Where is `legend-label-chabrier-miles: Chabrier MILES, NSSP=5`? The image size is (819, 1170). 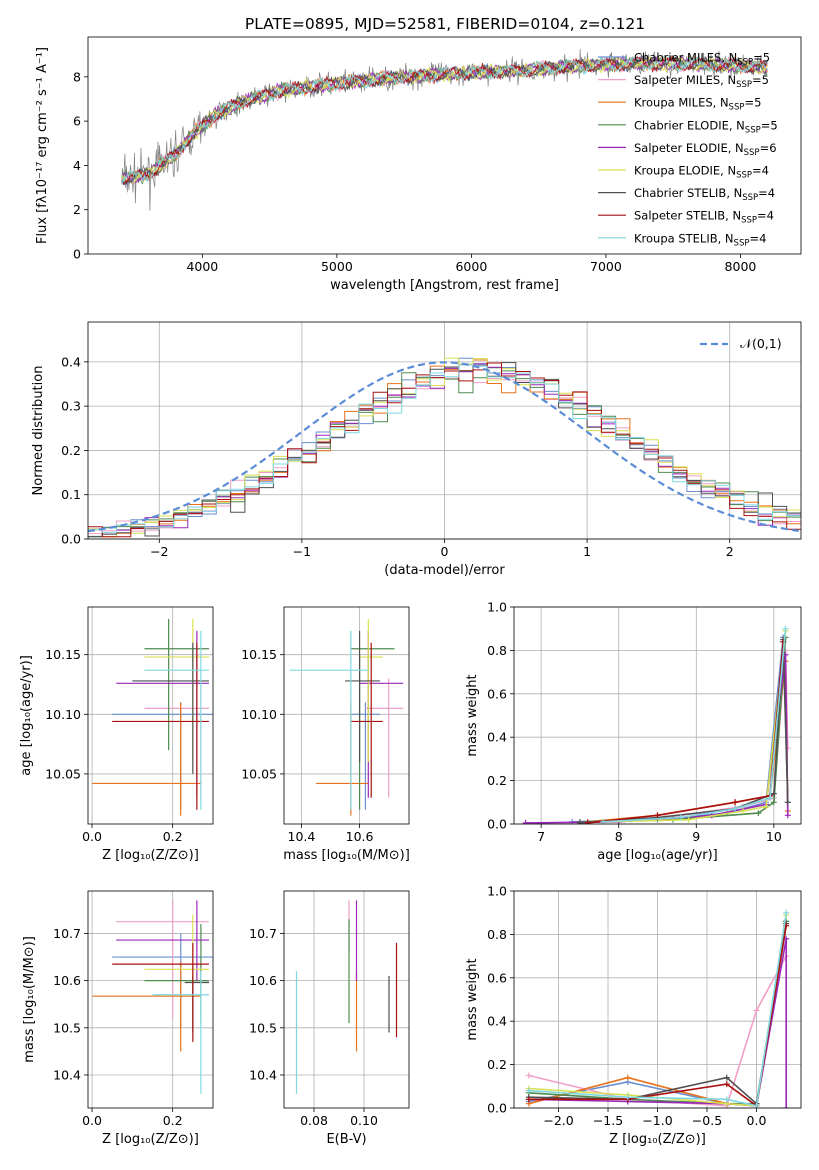
legend-label-chabrier-miles: Chabrier MILES, NSSP=5 is located at coordinates (702, 59).